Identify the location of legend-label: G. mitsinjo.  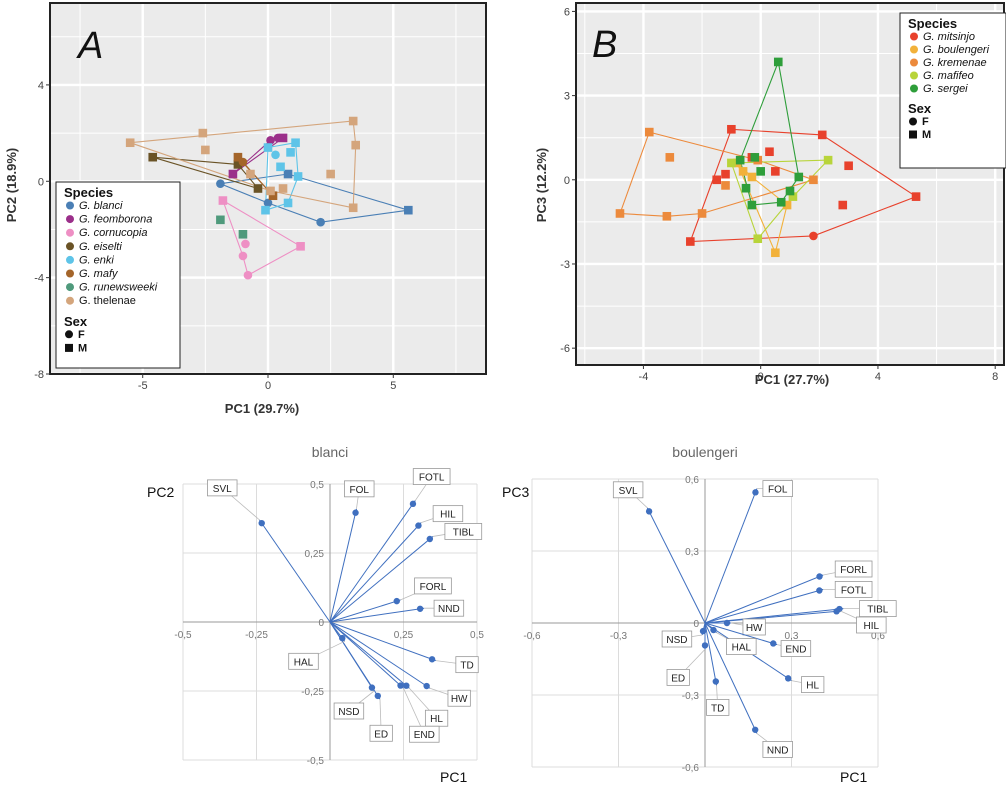
(949, 37).